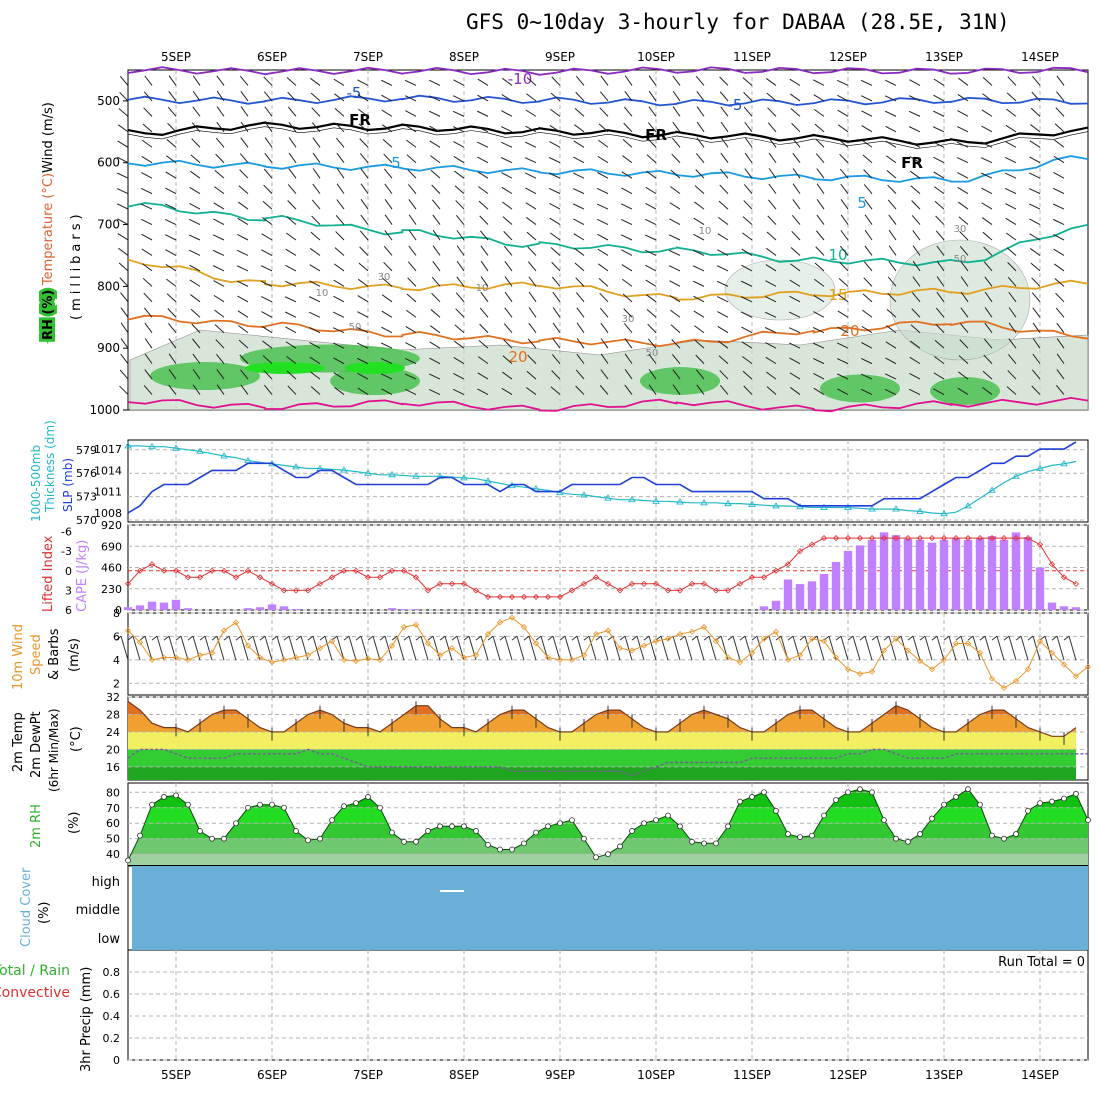 The width and height of the screenshot is (1100, 1100). Describe the element at coordinates (152, 446) in the screenshot. I see `thickness-point` at that location.